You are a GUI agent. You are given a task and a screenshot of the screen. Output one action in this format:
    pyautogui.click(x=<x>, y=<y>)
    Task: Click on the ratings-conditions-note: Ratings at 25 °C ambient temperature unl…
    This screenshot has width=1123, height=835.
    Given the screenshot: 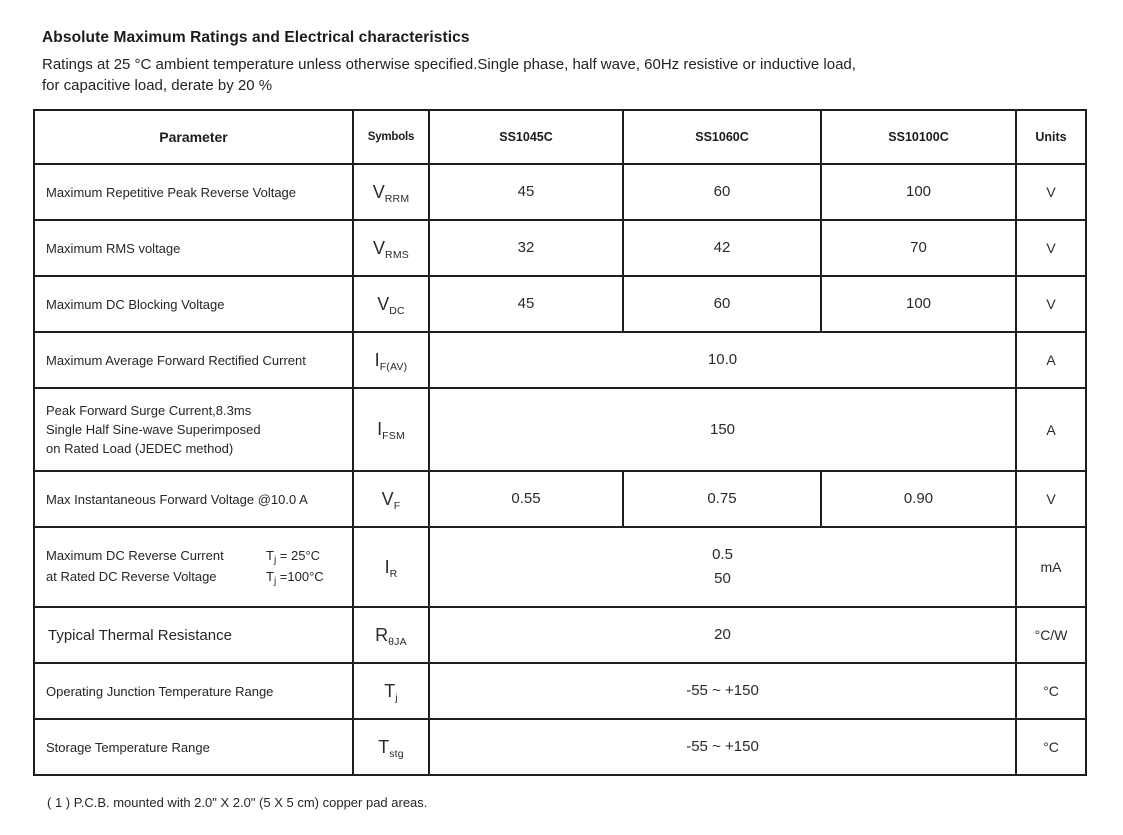 What is the action you would take?
    pyautogui.click(x=564, y=75)
    